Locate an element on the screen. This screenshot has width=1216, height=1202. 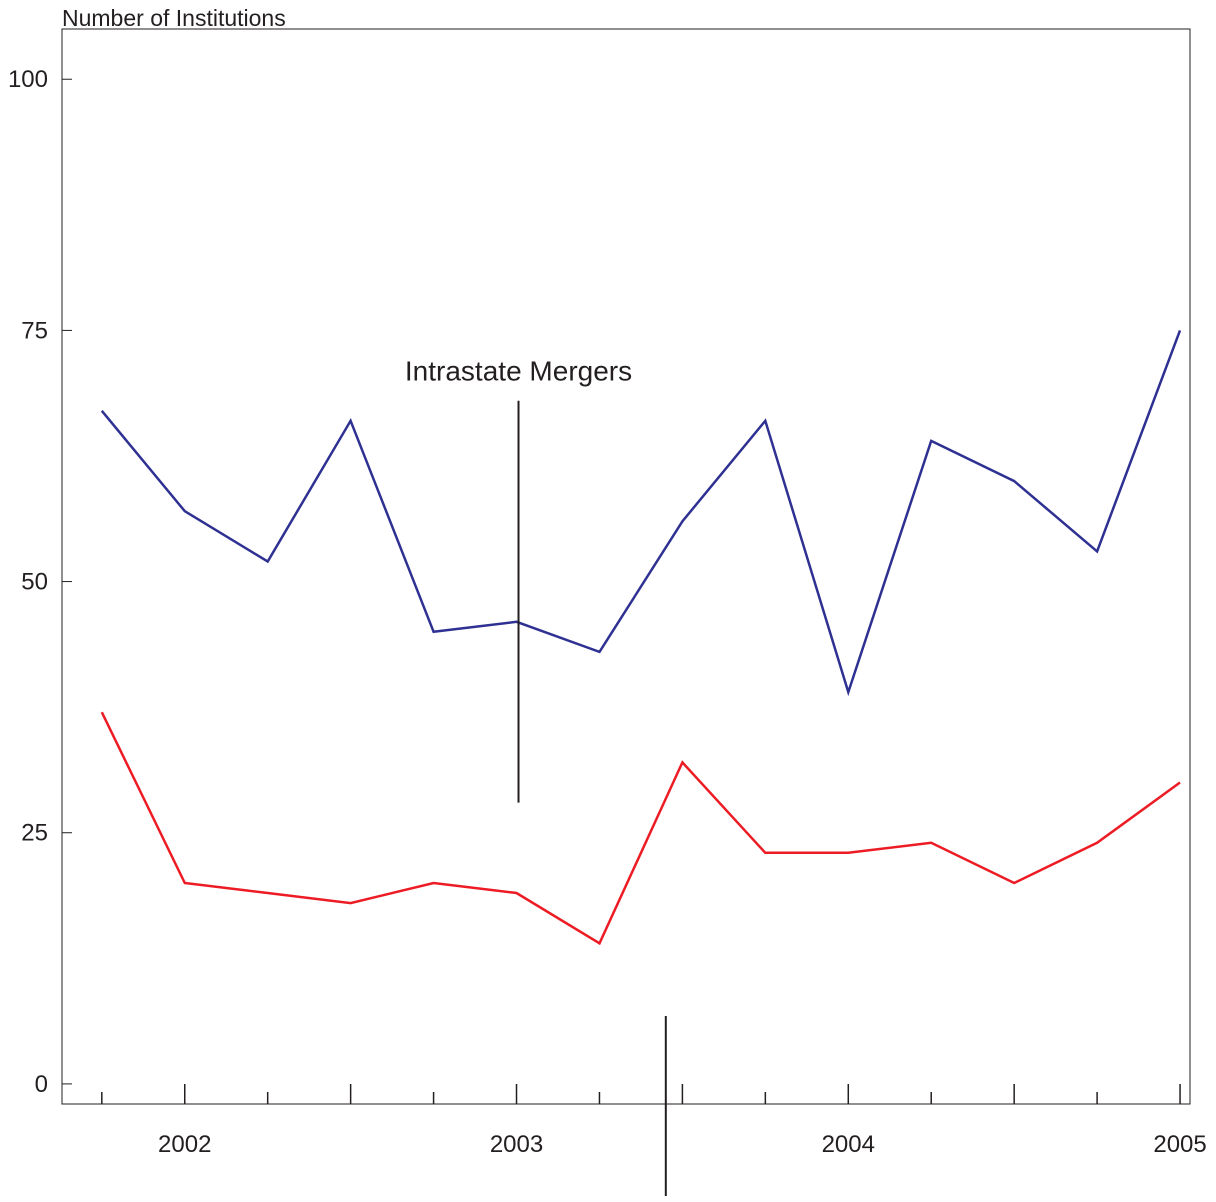
x-tick-label: 2002 is located at coordinates (184, 1144).